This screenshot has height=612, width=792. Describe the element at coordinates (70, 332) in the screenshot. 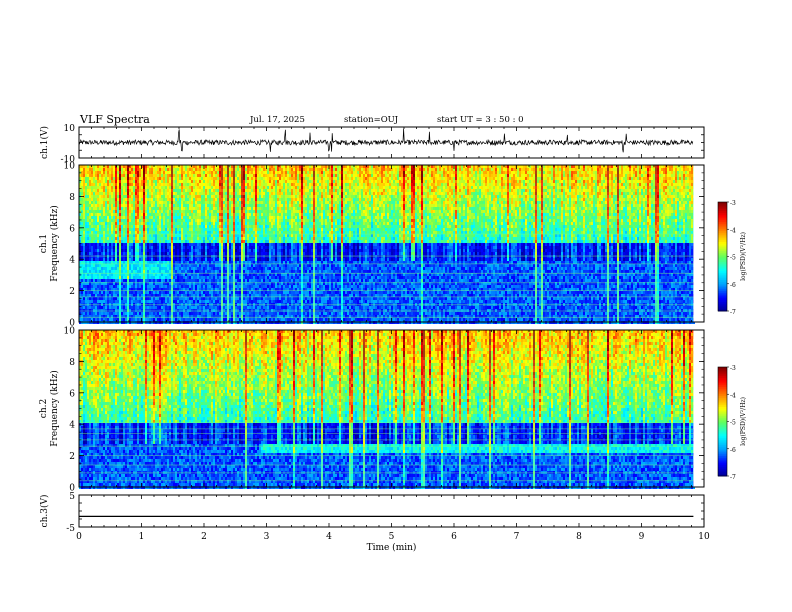

I see `ch2-spectrogram-ytick-10: 10` at that location.